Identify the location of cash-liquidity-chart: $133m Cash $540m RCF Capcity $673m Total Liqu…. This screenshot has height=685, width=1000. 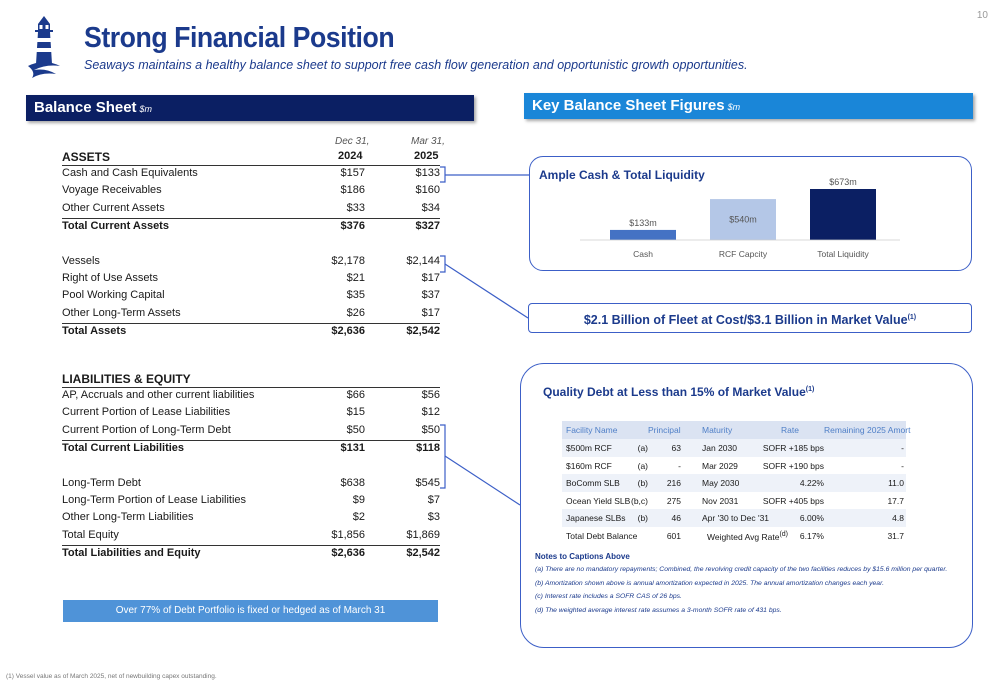
(740, 218).